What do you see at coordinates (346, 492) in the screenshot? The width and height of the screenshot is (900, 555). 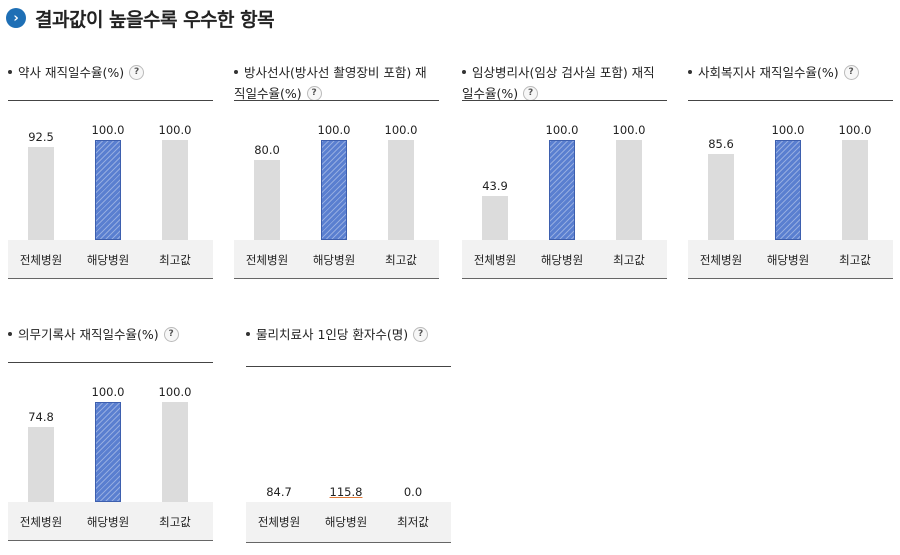 I see `data-label: 115.8` at bounding box center [346, 492].